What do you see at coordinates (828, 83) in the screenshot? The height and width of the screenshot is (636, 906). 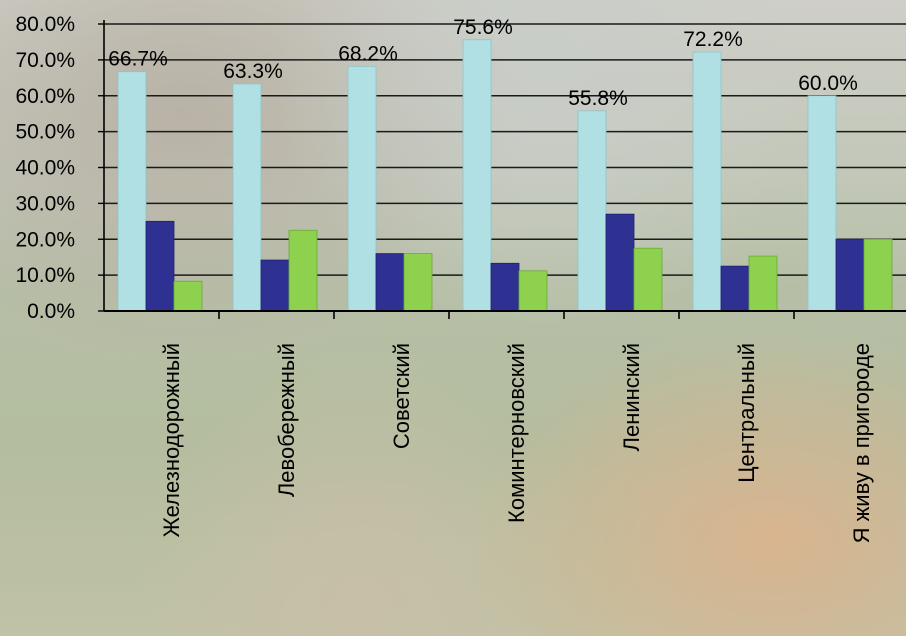 I see `data-label: 60.0%` at bounding box center [828, 83].